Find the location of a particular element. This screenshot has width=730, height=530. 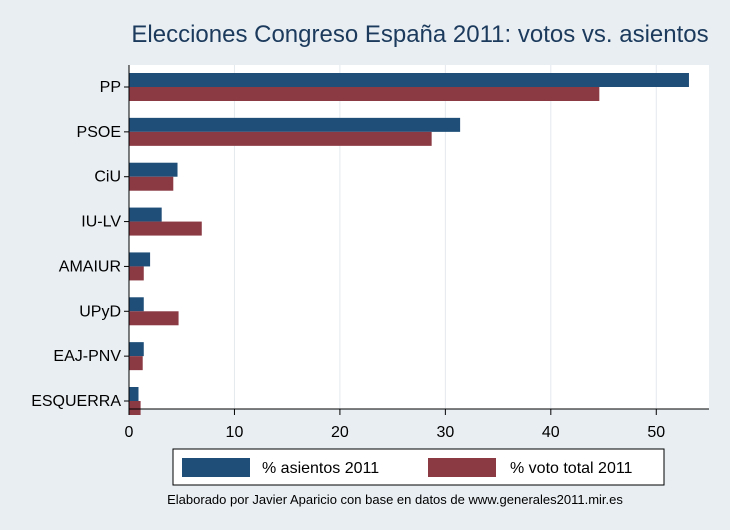

legend-box is located at coordinates (418, 467).